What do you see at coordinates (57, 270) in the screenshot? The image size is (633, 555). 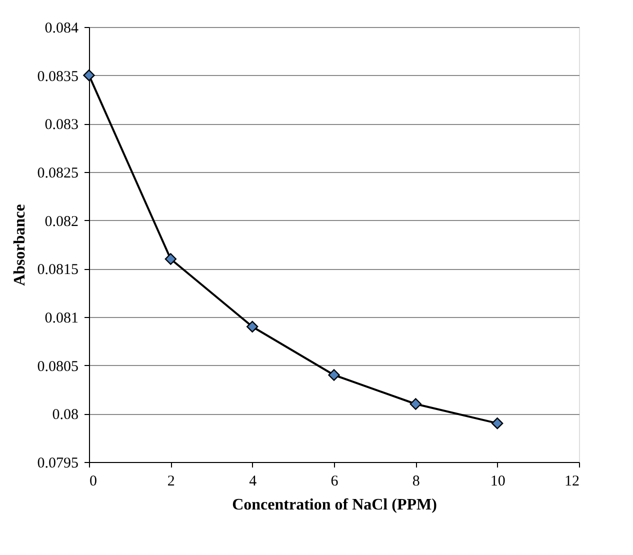 I see `y-tick-label: 0.0815` at bounding box center [57, 270].